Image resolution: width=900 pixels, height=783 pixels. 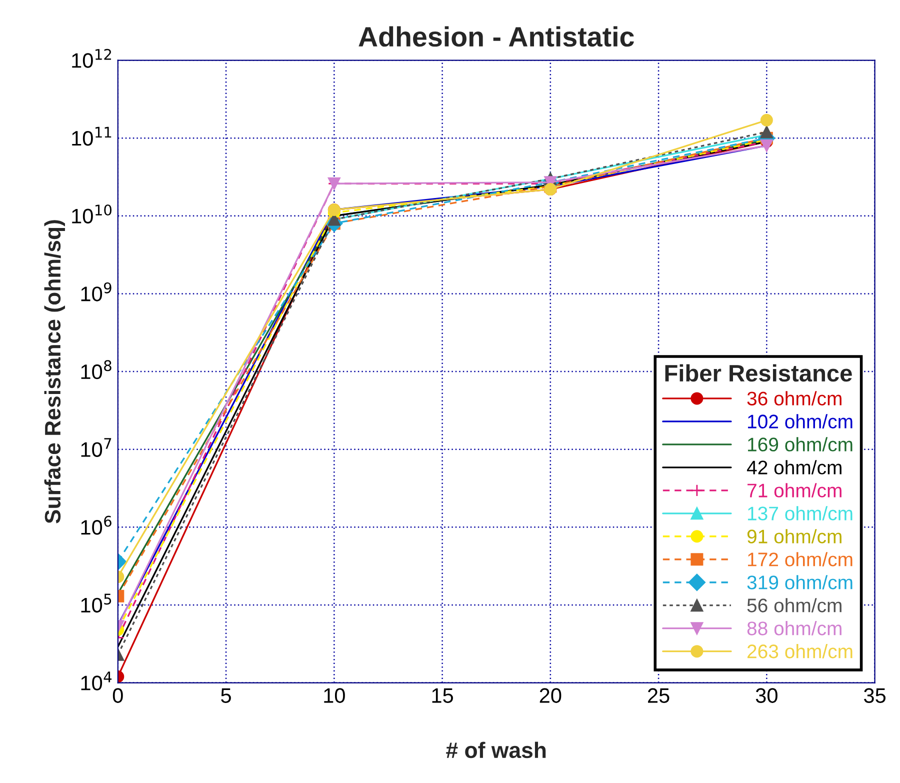 What do you see at coordinates (800, 444) in the screenshot?
I see `legend-label: 169 ohm/cm` at bounding box center [800, 444].